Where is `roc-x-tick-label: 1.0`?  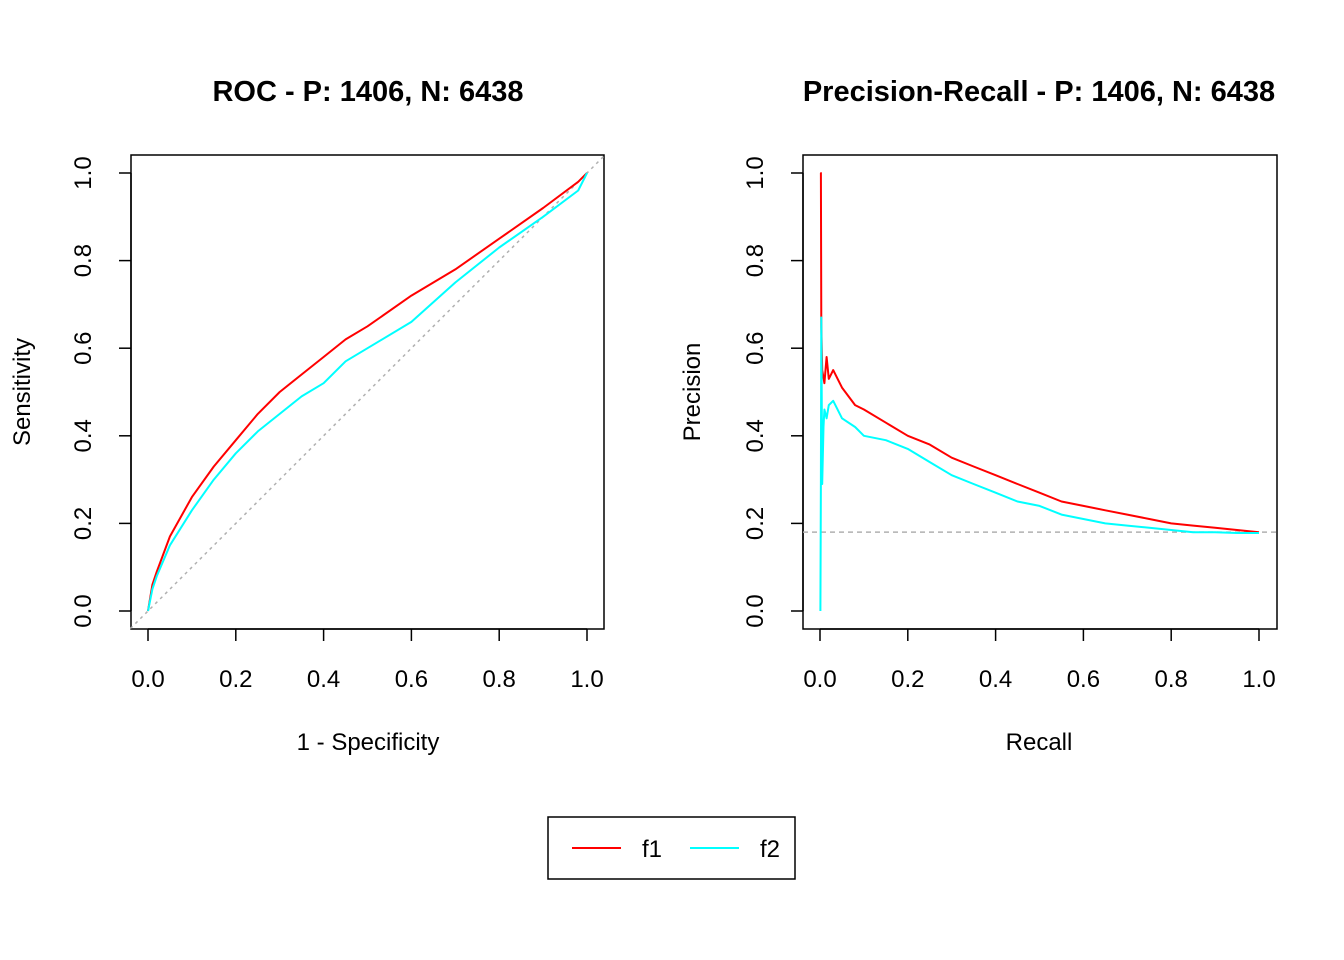
roc-x-tick-label: 1.0 is located at coordinates (586, 679).